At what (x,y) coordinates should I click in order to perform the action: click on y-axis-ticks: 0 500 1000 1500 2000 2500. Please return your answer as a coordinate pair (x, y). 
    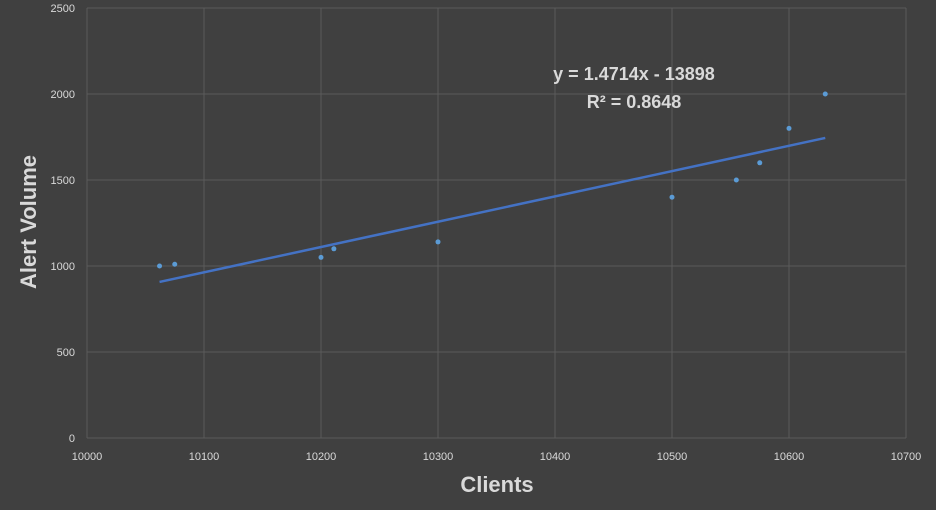
    Looking at the image, I should click on (63, 224).